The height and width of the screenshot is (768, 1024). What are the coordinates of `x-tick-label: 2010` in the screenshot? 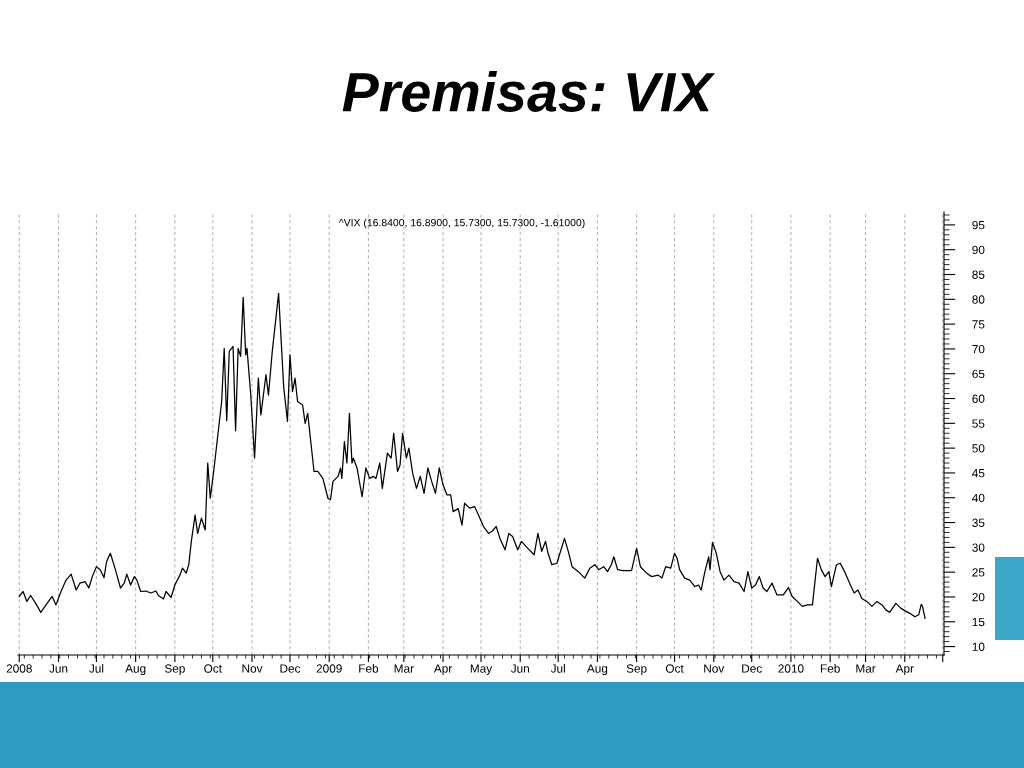 It's located at (791, 668).